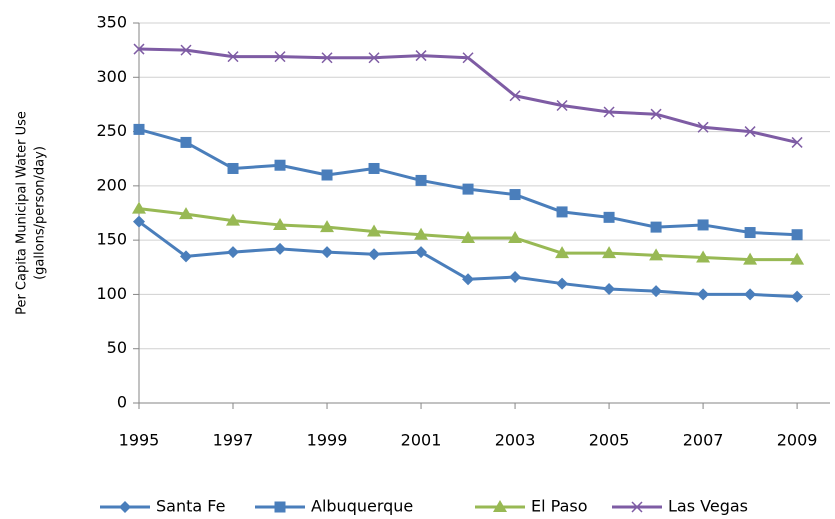 This screenshot has width=835, height=519. I want to click on x-tick-label: 1997, so click(233, 440).